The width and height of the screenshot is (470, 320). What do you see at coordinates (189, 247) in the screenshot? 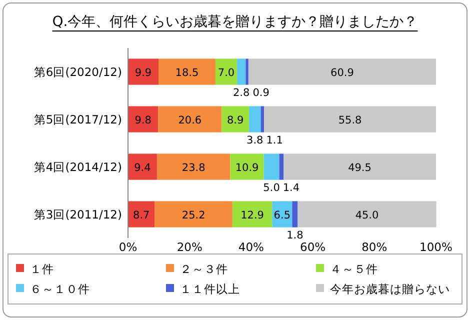
I see `x-tick-label: 20%` at bounding box center [189, 247].